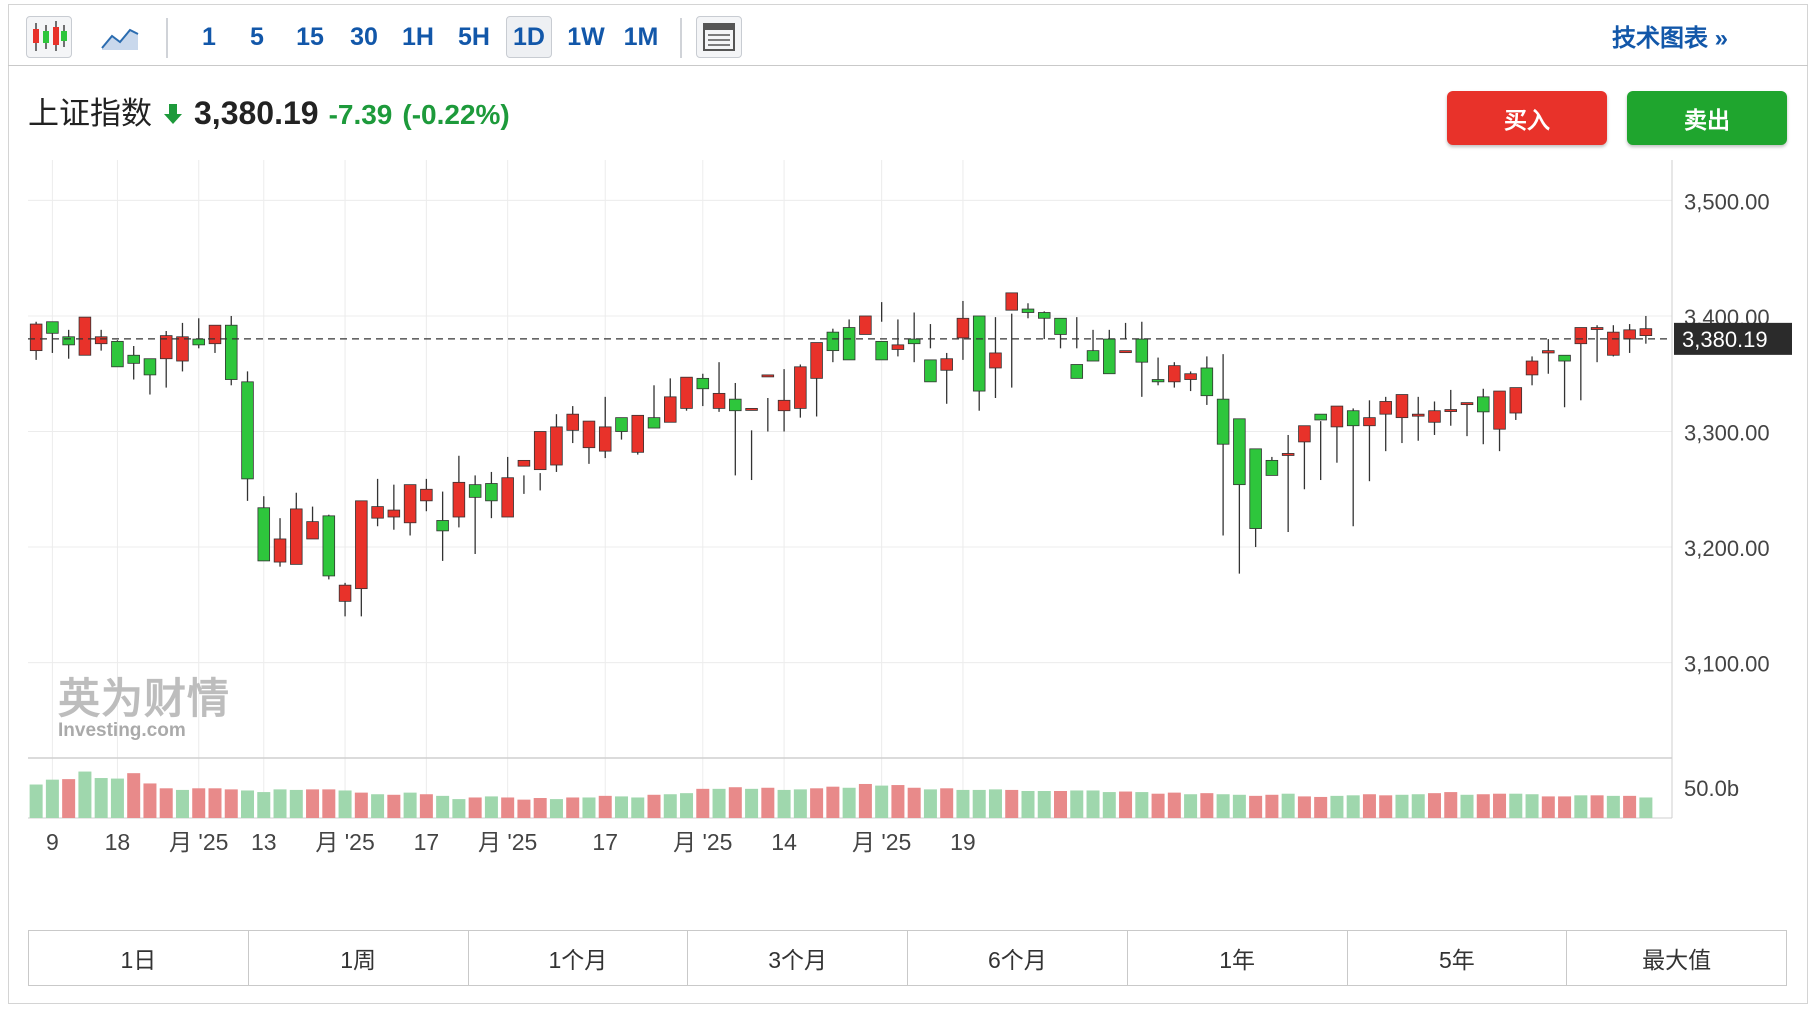 This screenshot has width=1817, height=1015. I want to click on last-price-label: 3,380.19, so click(1725, 339).